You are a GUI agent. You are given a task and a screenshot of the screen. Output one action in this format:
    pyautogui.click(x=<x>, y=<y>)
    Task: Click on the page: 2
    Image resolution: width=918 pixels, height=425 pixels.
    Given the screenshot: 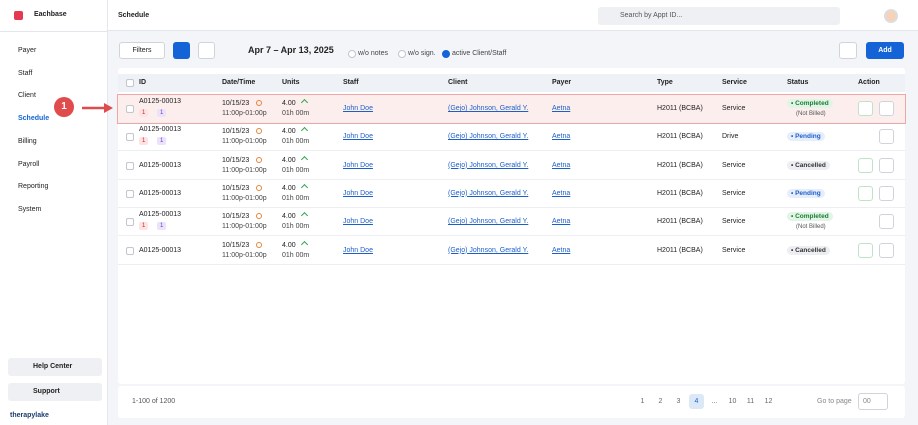 What is the action you would take?
    pyautogui.click(x=660, y=401)
    